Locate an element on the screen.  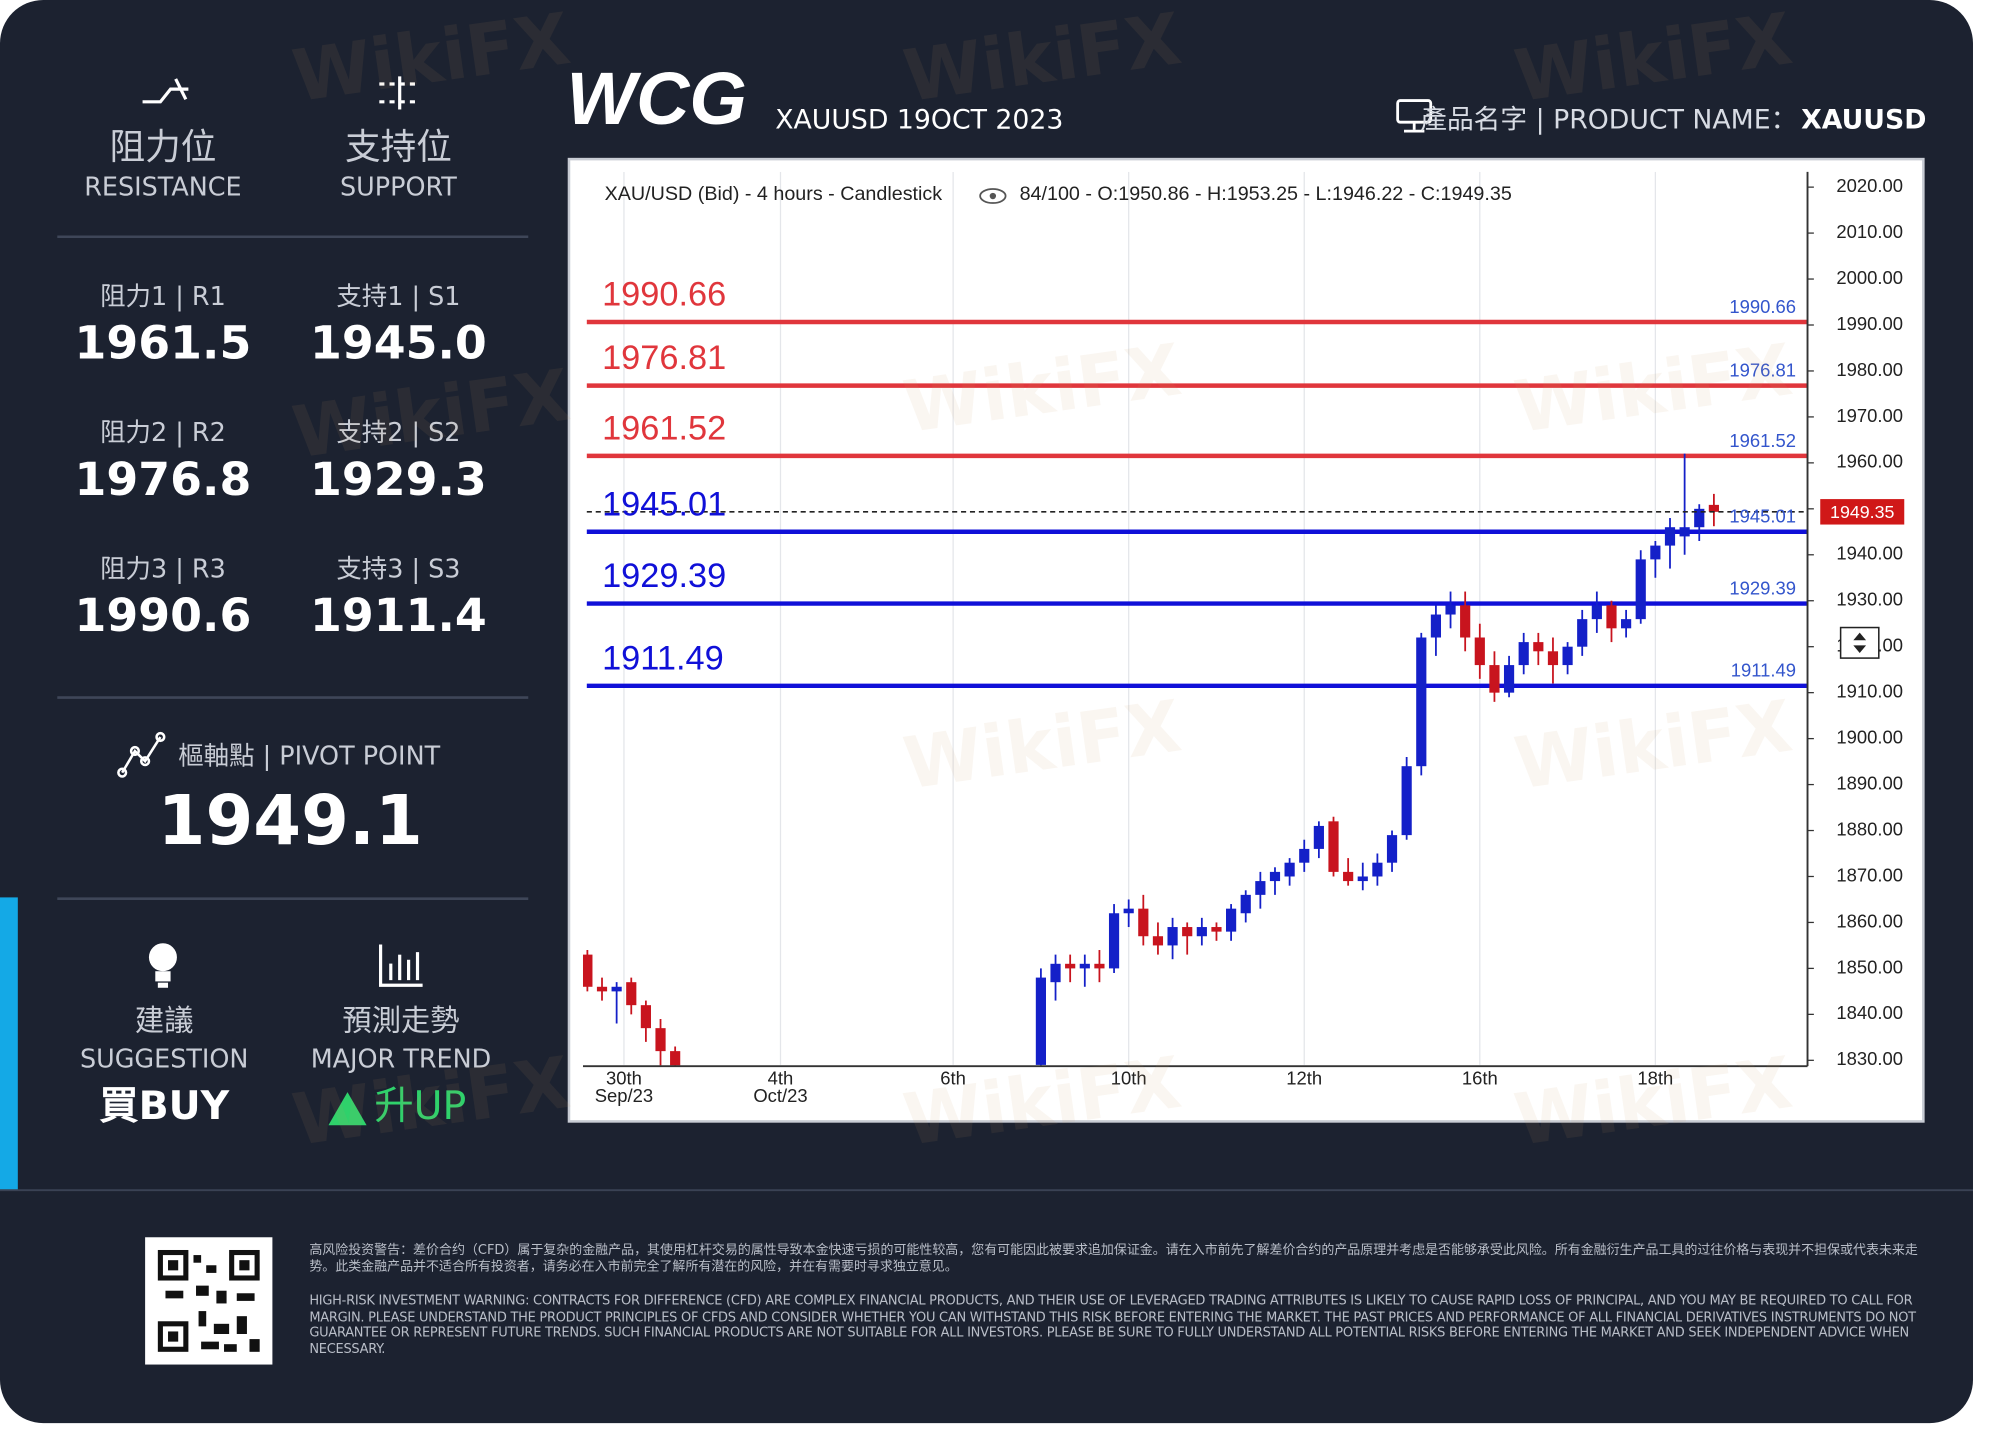
eye-icon is located at coordinates (993, 196).